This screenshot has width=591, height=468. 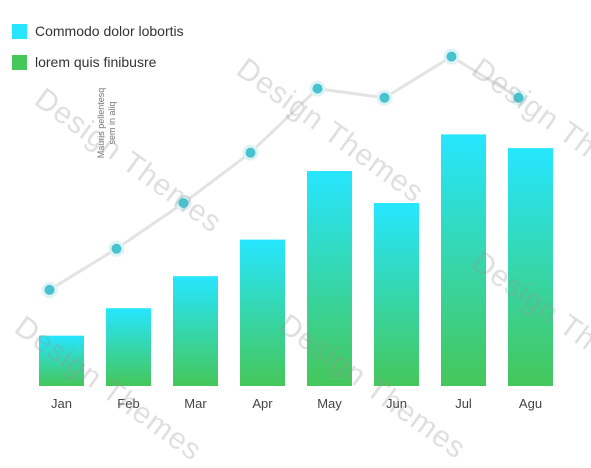 What do you see at coordinates (384, 97) in the screenshot?
I see `line-point-jun` at bounding box center [384, 97].